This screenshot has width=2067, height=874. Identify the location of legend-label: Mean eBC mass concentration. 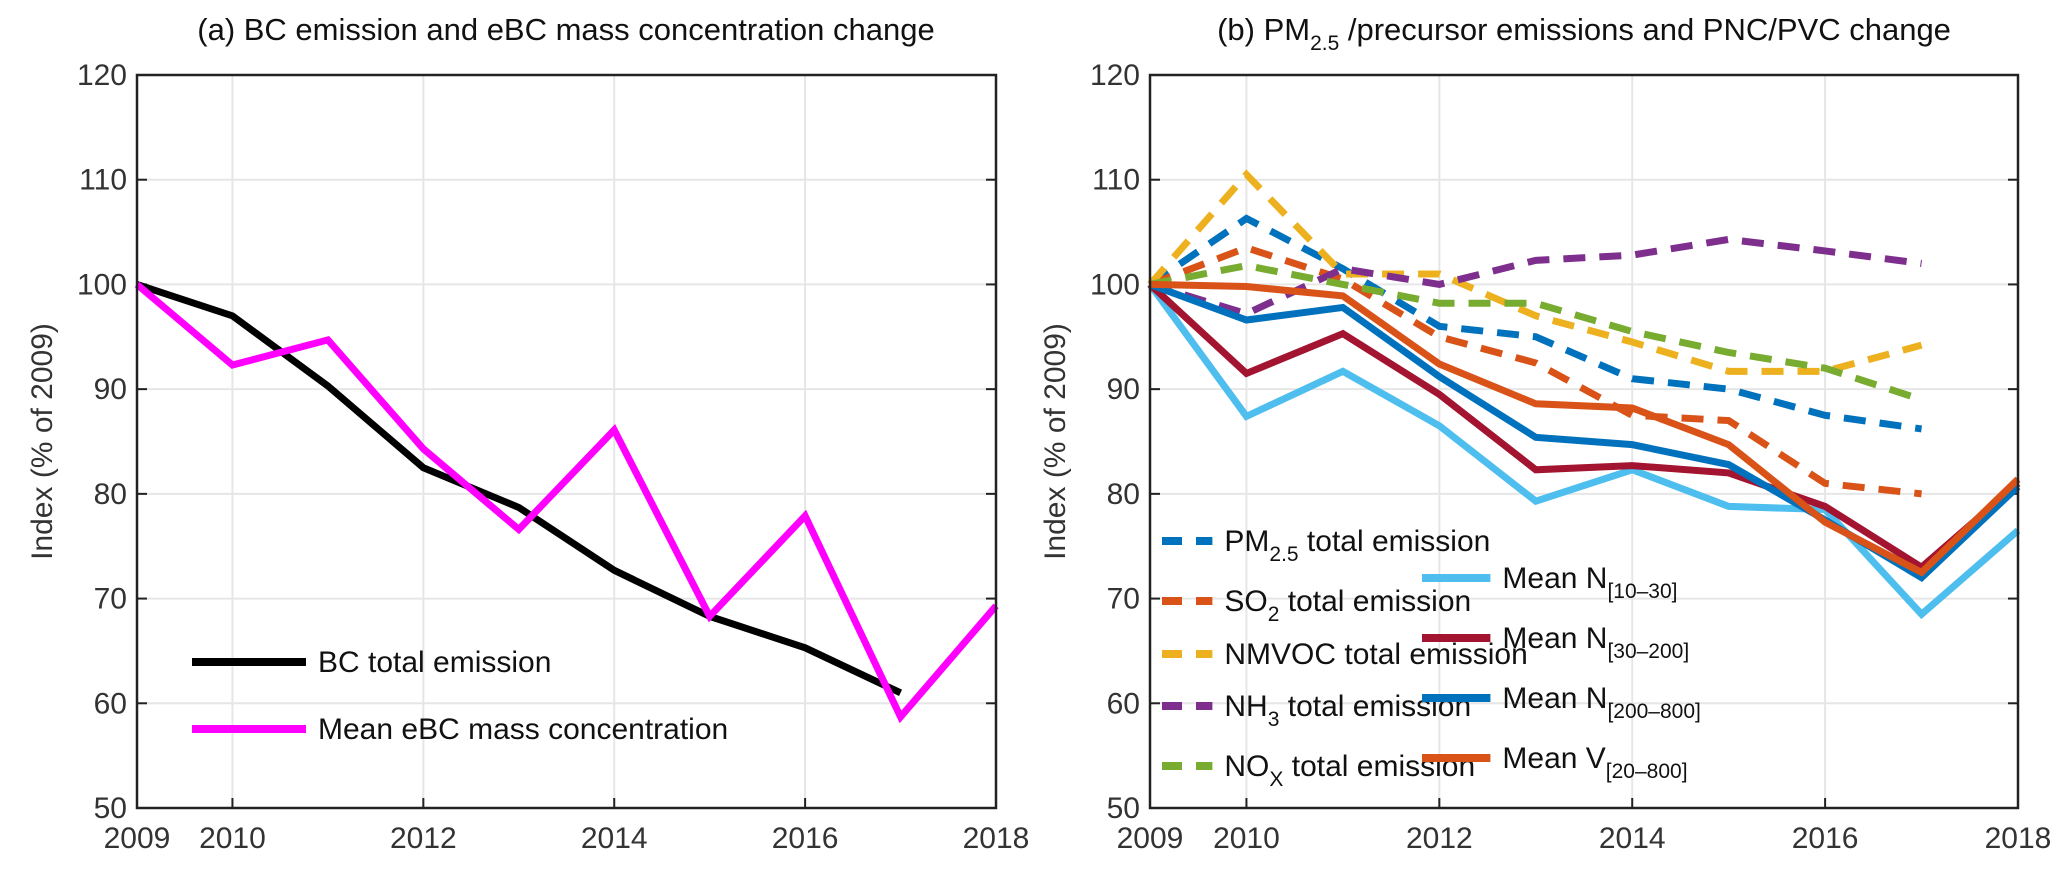
(523, 729).